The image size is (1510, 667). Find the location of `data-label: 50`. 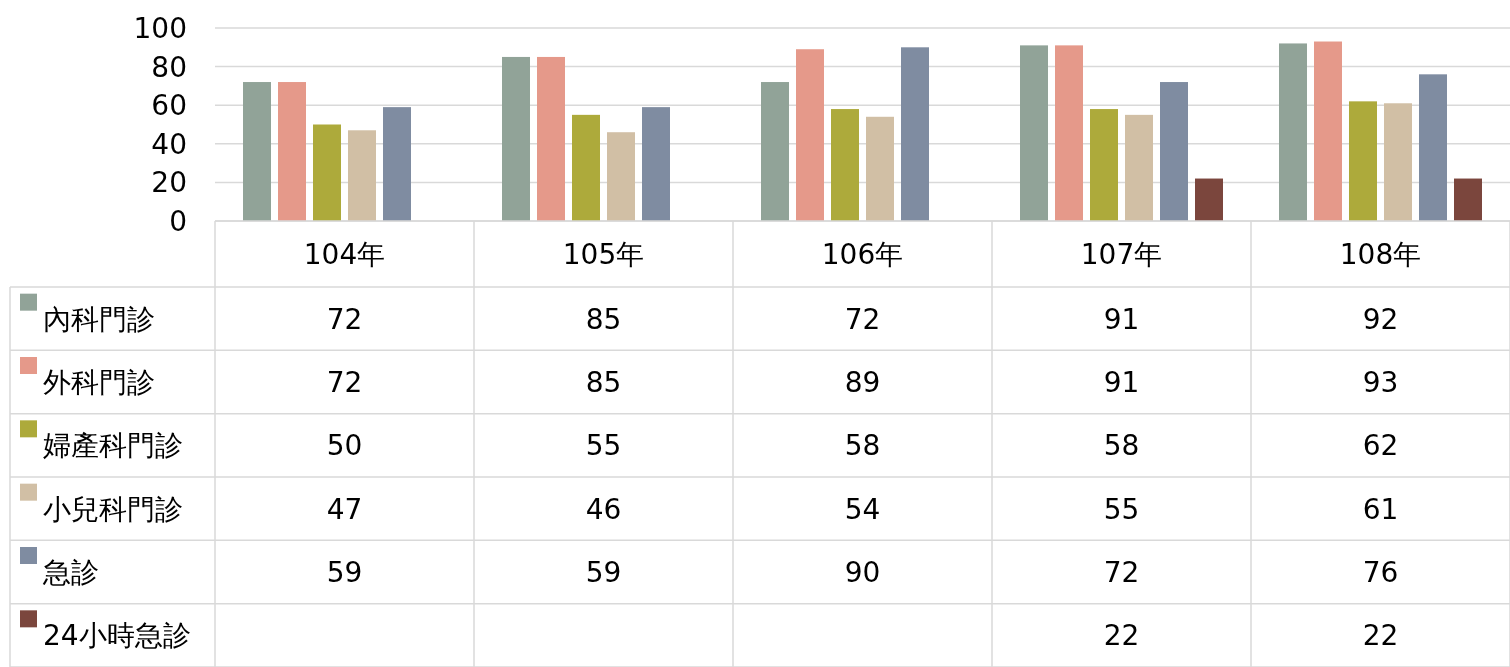

data-label: 50 is located at coordinates (344, 446).